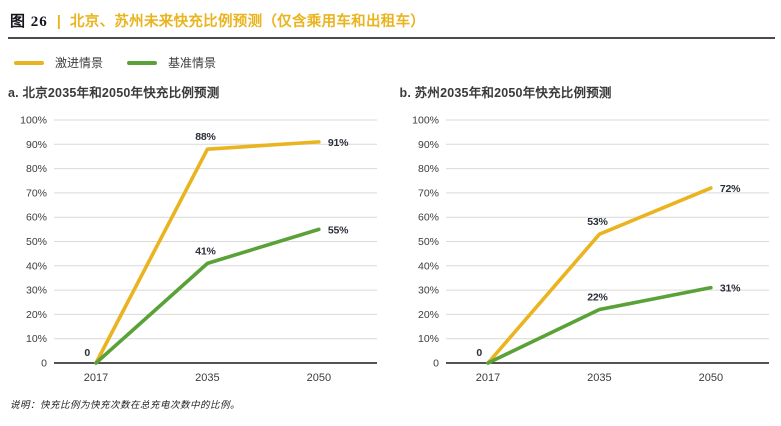 This screenshot has height=426, width=781. I want to click on figure-number-label: 图 26, so click(29, 22).